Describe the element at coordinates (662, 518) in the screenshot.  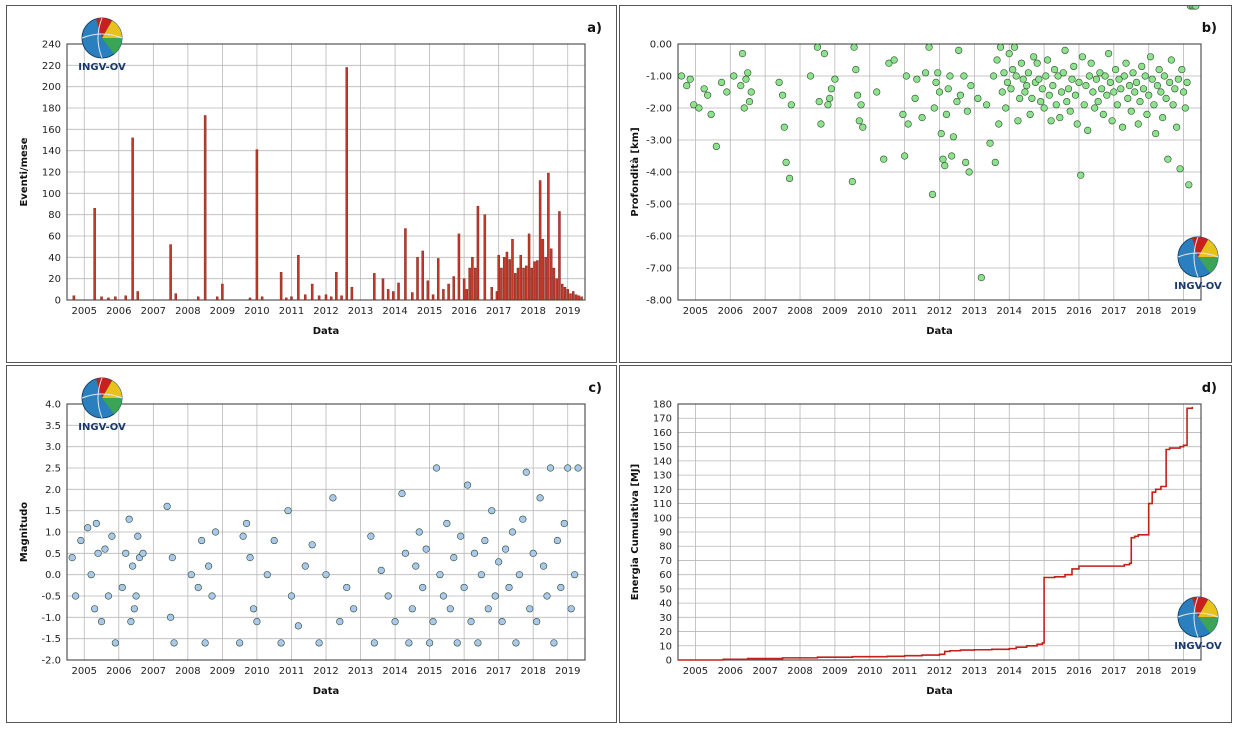
I see `y-tick-label: 100` at that location.